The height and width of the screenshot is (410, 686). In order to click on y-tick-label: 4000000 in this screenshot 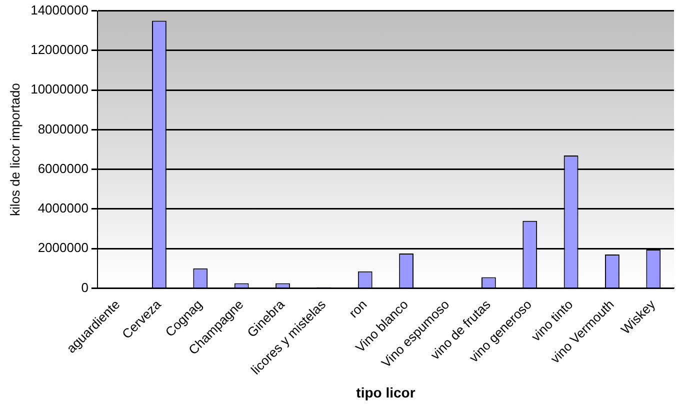, I will do `click(63, 208)`.